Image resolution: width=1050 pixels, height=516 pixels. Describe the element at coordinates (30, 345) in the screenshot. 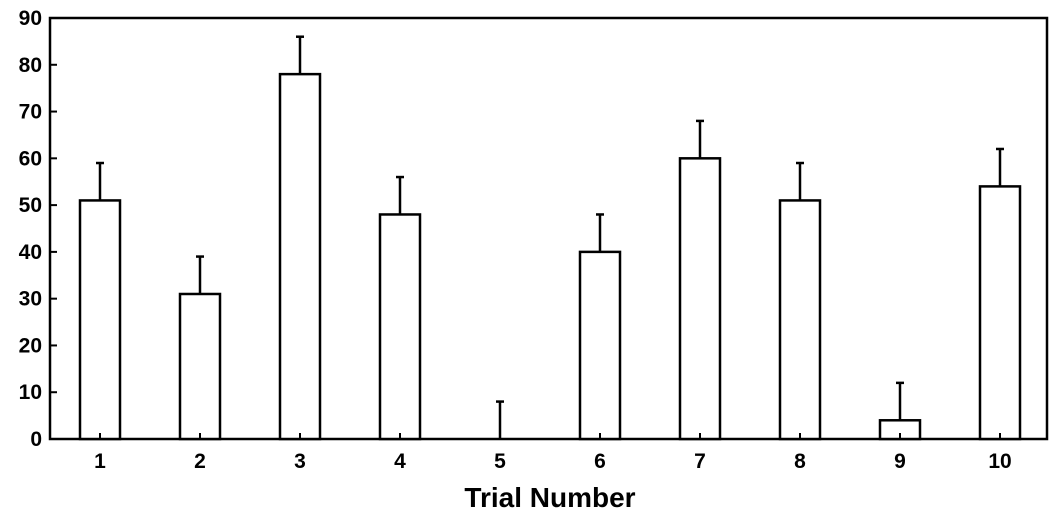

I see `y-tick-label: 20` at that location.